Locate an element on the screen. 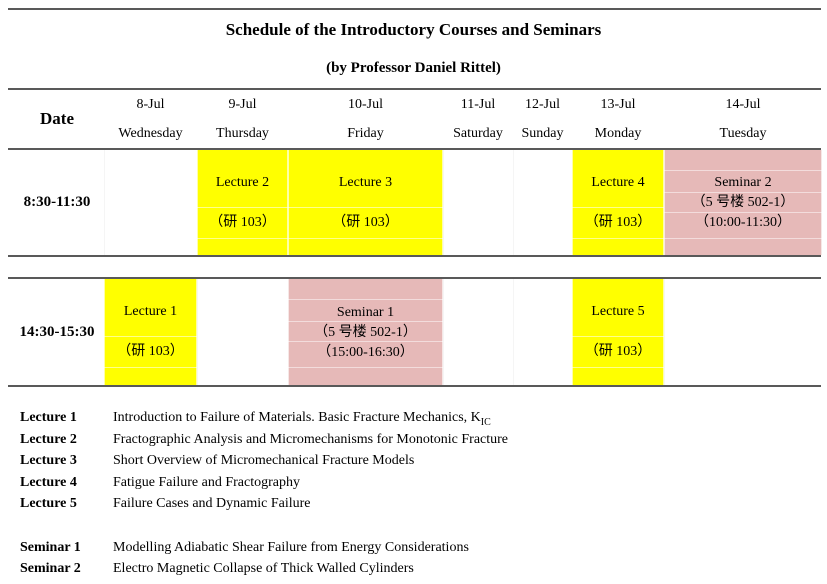 The image size is (827, 584). rule-below-row1 is located at coordinates (414, 256).